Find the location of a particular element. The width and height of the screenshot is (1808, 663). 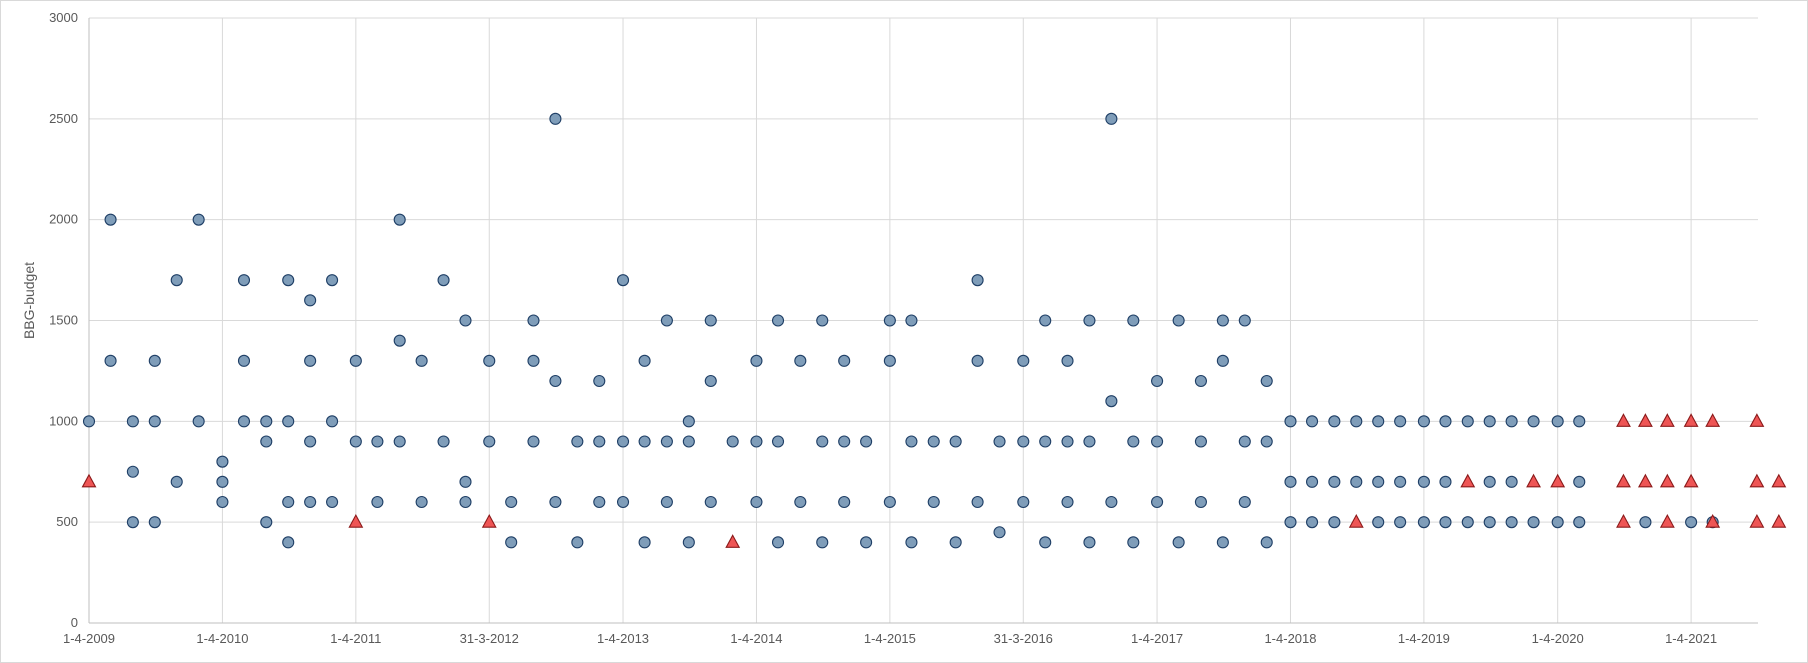

x-tick-label: 1-4-2011 is located at coordinates (355, 638).